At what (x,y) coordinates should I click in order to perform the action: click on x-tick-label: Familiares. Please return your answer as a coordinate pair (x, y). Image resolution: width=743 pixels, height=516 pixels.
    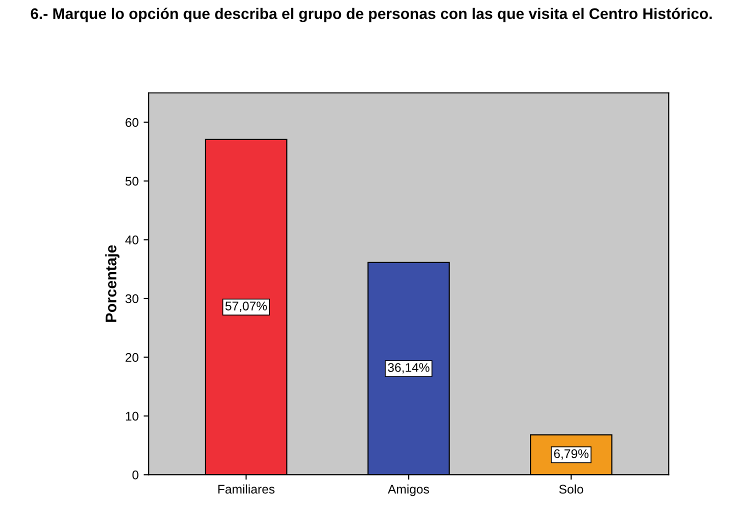
    Looking at the image, I should click on (246, 489).